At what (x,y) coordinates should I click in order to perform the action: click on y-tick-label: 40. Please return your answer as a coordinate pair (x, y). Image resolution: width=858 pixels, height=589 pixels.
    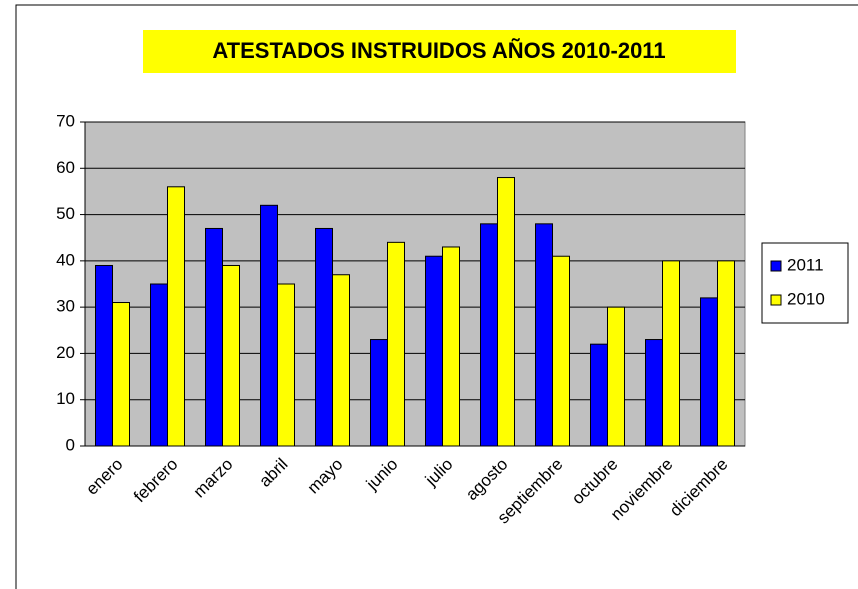
    Looking at the image, I should click on (65, 259).